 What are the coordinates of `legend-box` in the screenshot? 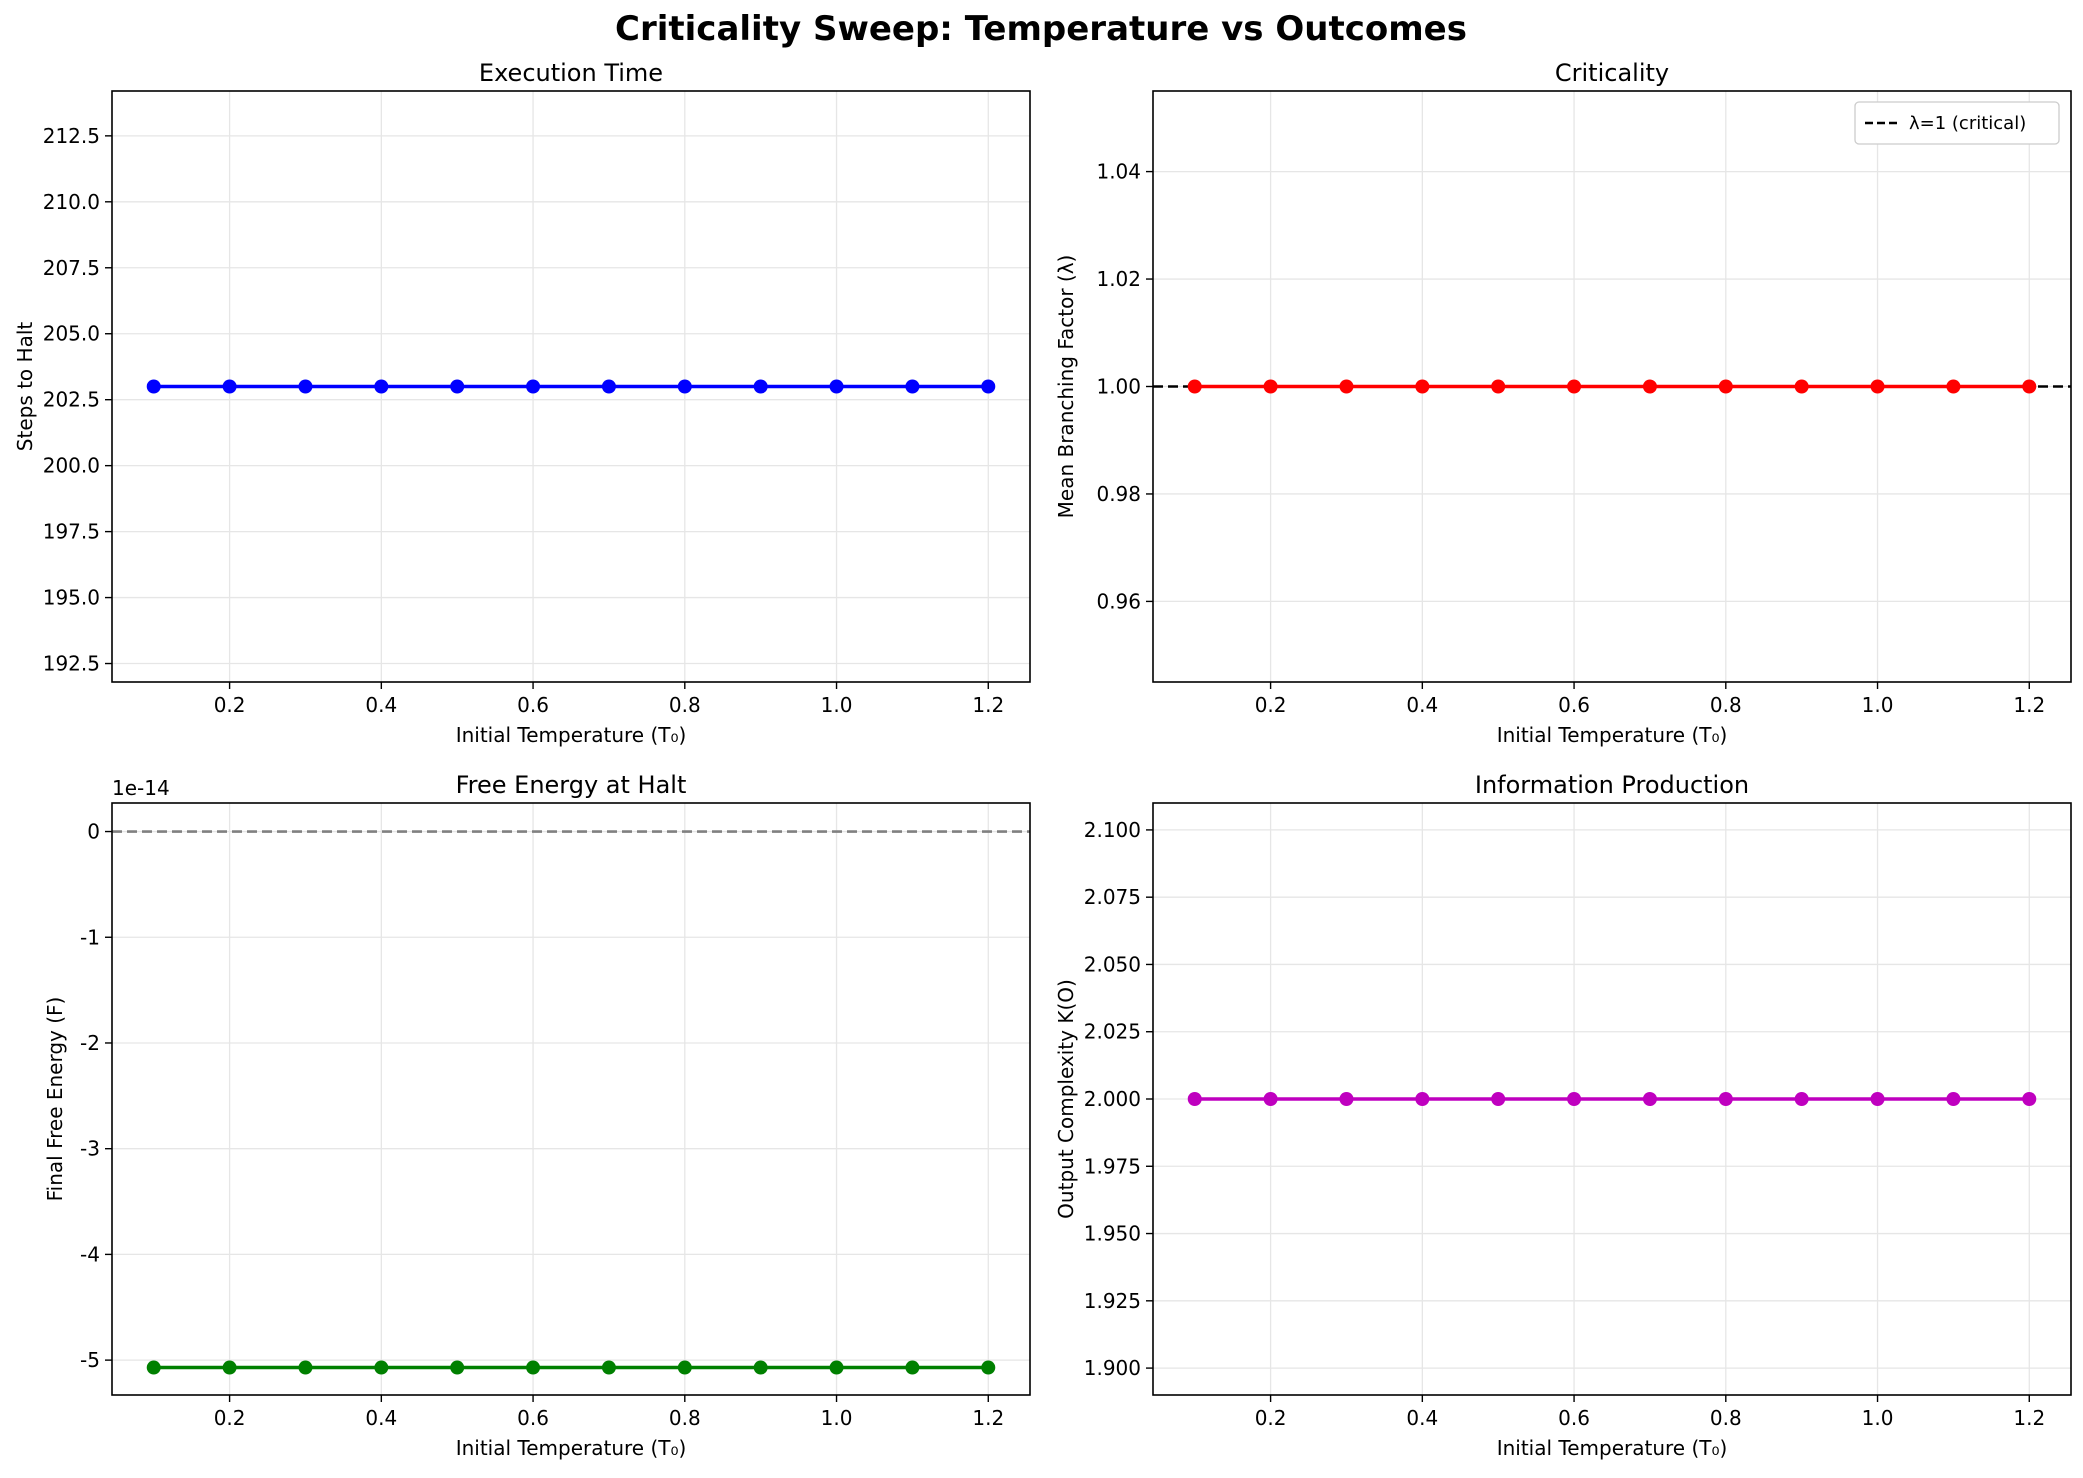 It's located at (1957, 123).